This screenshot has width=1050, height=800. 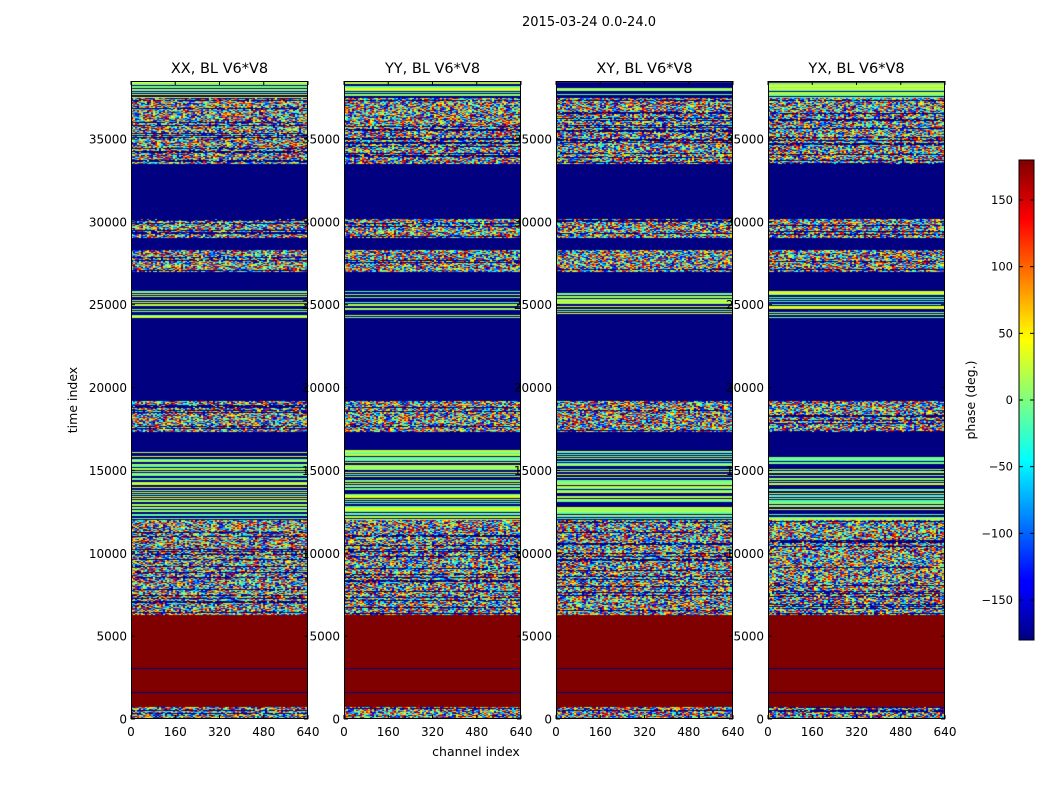 I want to click on colorbar: −150 −100 −50 0 50 100 150 phase (deg.), so click(x=999, y=400).